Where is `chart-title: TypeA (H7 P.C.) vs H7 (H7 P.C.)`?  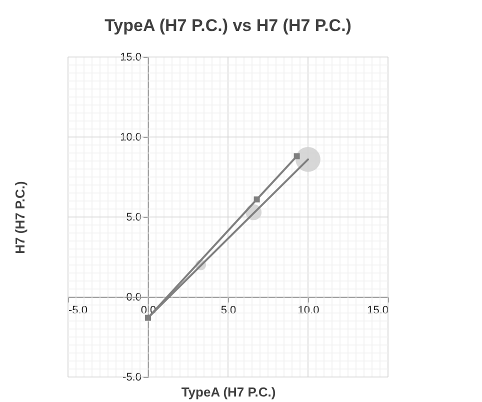
chart-title: TypeA (H7 P.C.) vs H7 (H7 P.C.) is located at coordinates (228, 25).